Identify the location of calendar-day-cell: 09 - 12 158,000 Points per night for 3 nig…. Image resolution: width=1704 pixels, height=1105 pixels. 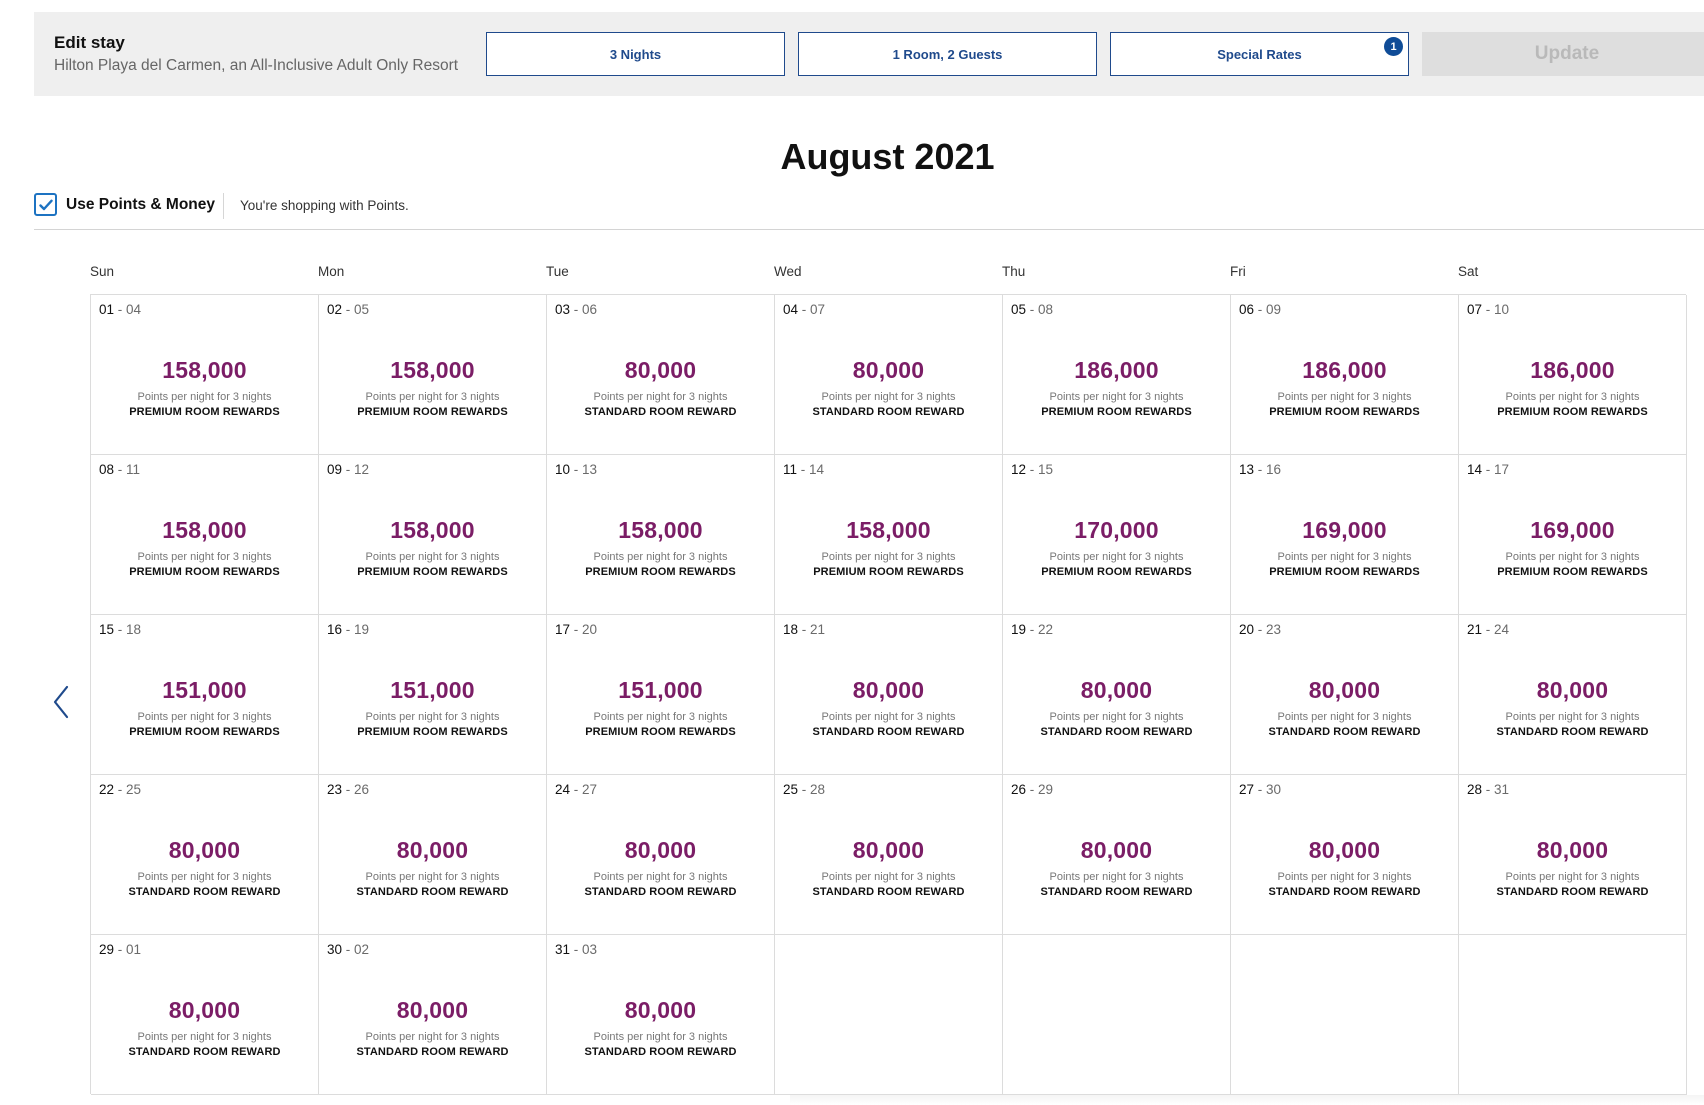
(433, 535).